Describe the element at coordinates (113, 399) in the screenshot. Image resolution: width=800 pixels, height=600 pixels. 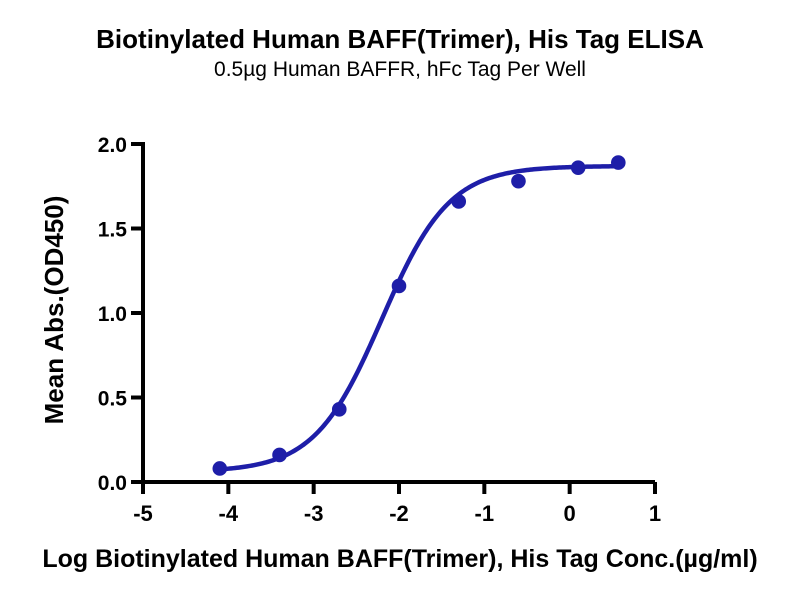
I see `y-tick-label: 0.5` at that location.